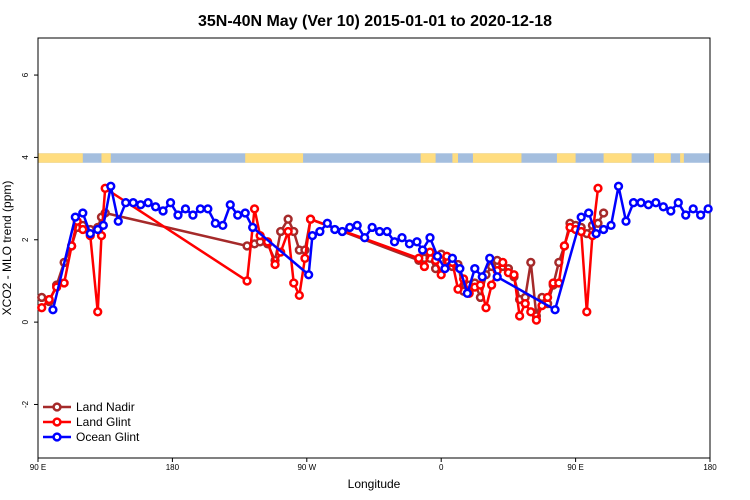  I want to click on x-axis: 90 E 180 90 W 0 90 E 180, so click(373, 465).